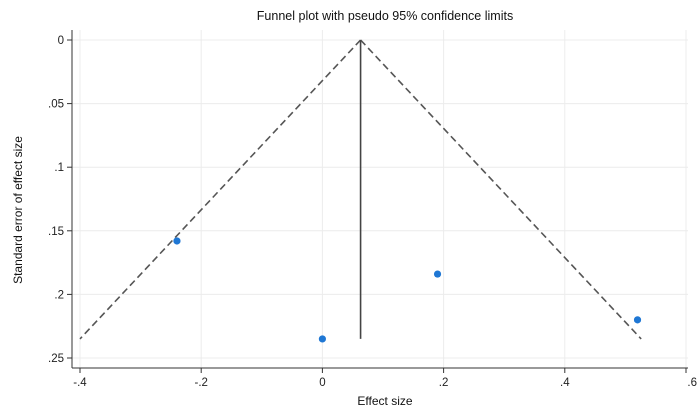 This screenshot has width=697, height=409. I want to click on x-tick-label: 0, so click(322, 383).